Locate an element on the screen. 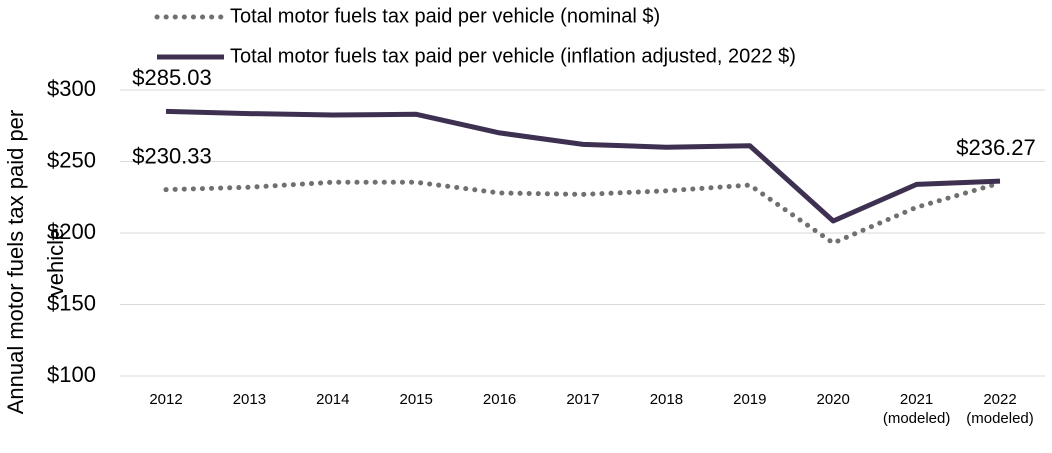 This screenshot has width=1052, height=453. x-tick-label: 2018 is located at coordinates (666, 399).